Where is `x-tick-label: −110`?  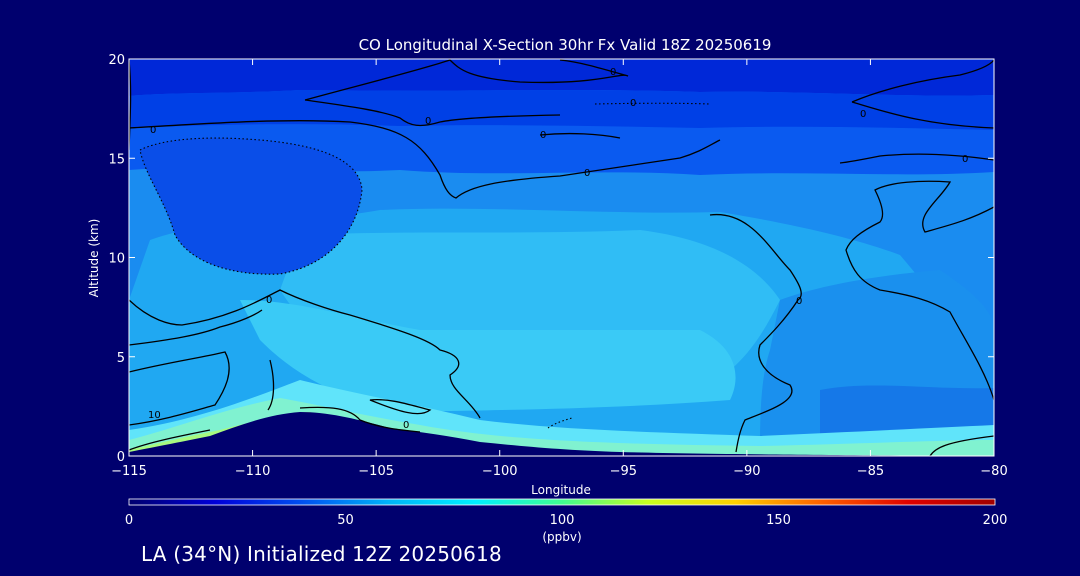 x-tick-label: −110 is located at coordinates (253, 471).